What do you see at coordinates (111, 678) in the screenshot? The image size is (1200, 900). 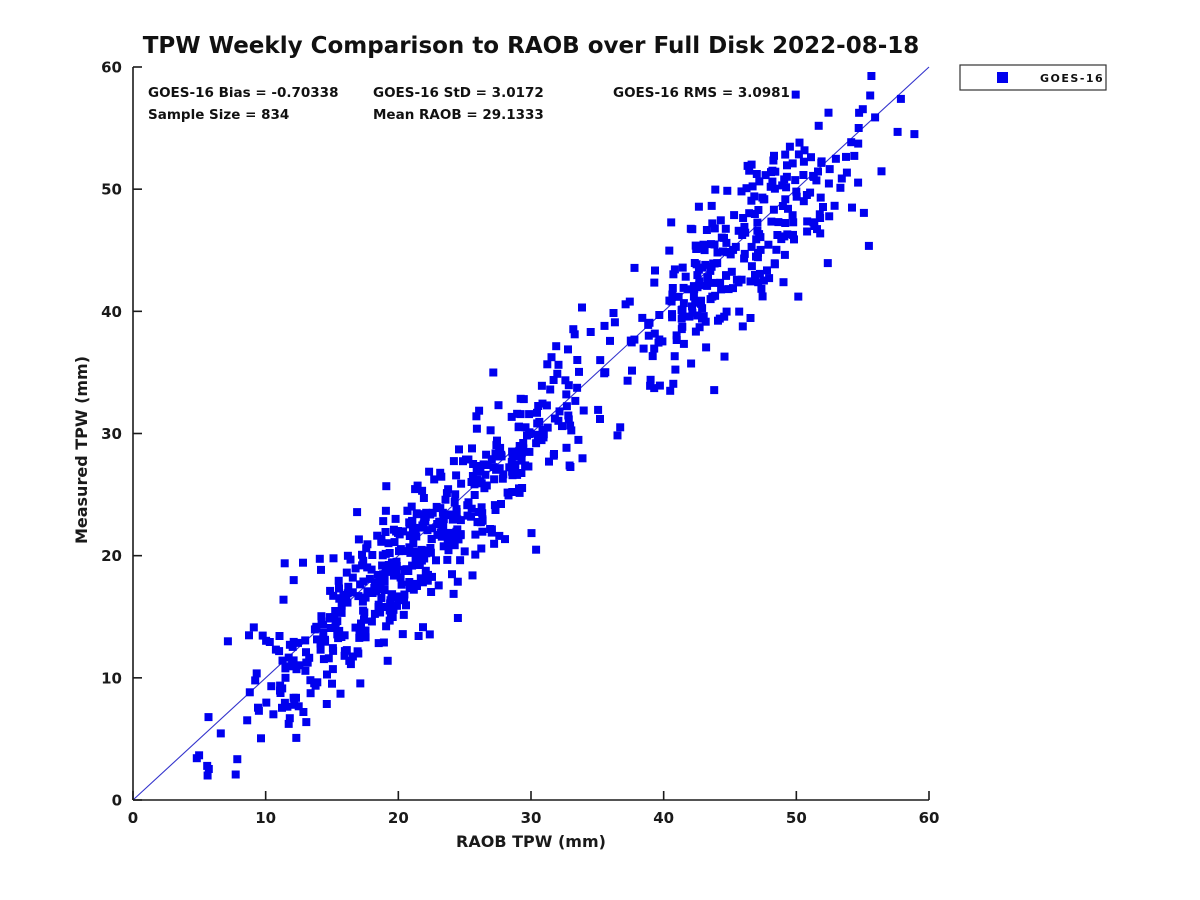 I see `y-tick-label: 10` at bounding box center [111, 678].